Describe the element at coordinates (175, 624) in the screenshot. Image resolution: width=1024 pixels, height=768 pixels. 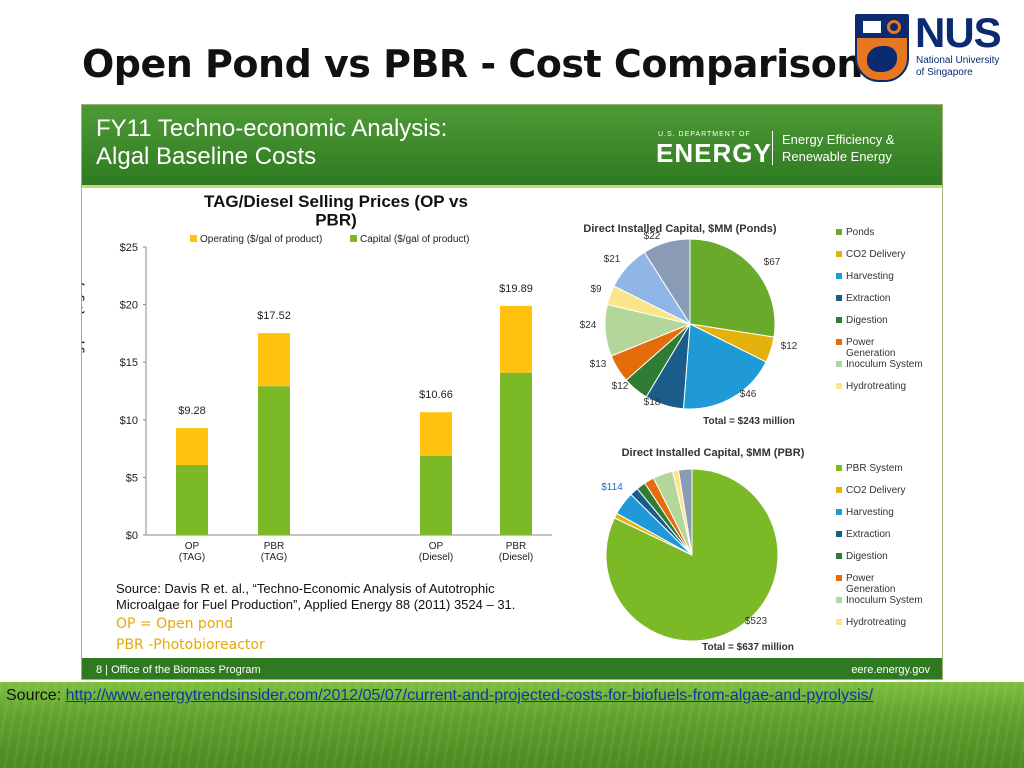
I see `abbrev-op: OP = Open pond` at that location.